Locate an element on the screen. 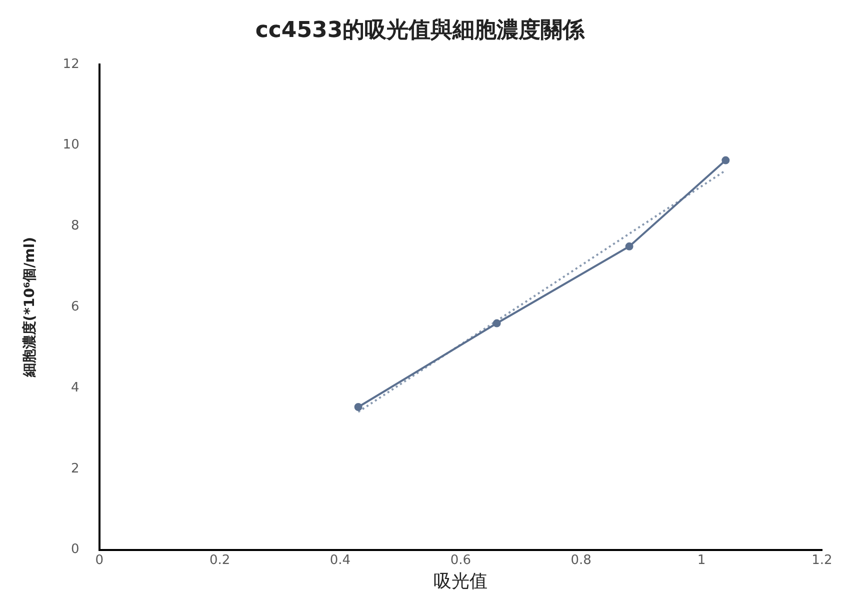 The image size is (850, 601). x-tick-label: 0.8 is located at coordinates (581, 560).